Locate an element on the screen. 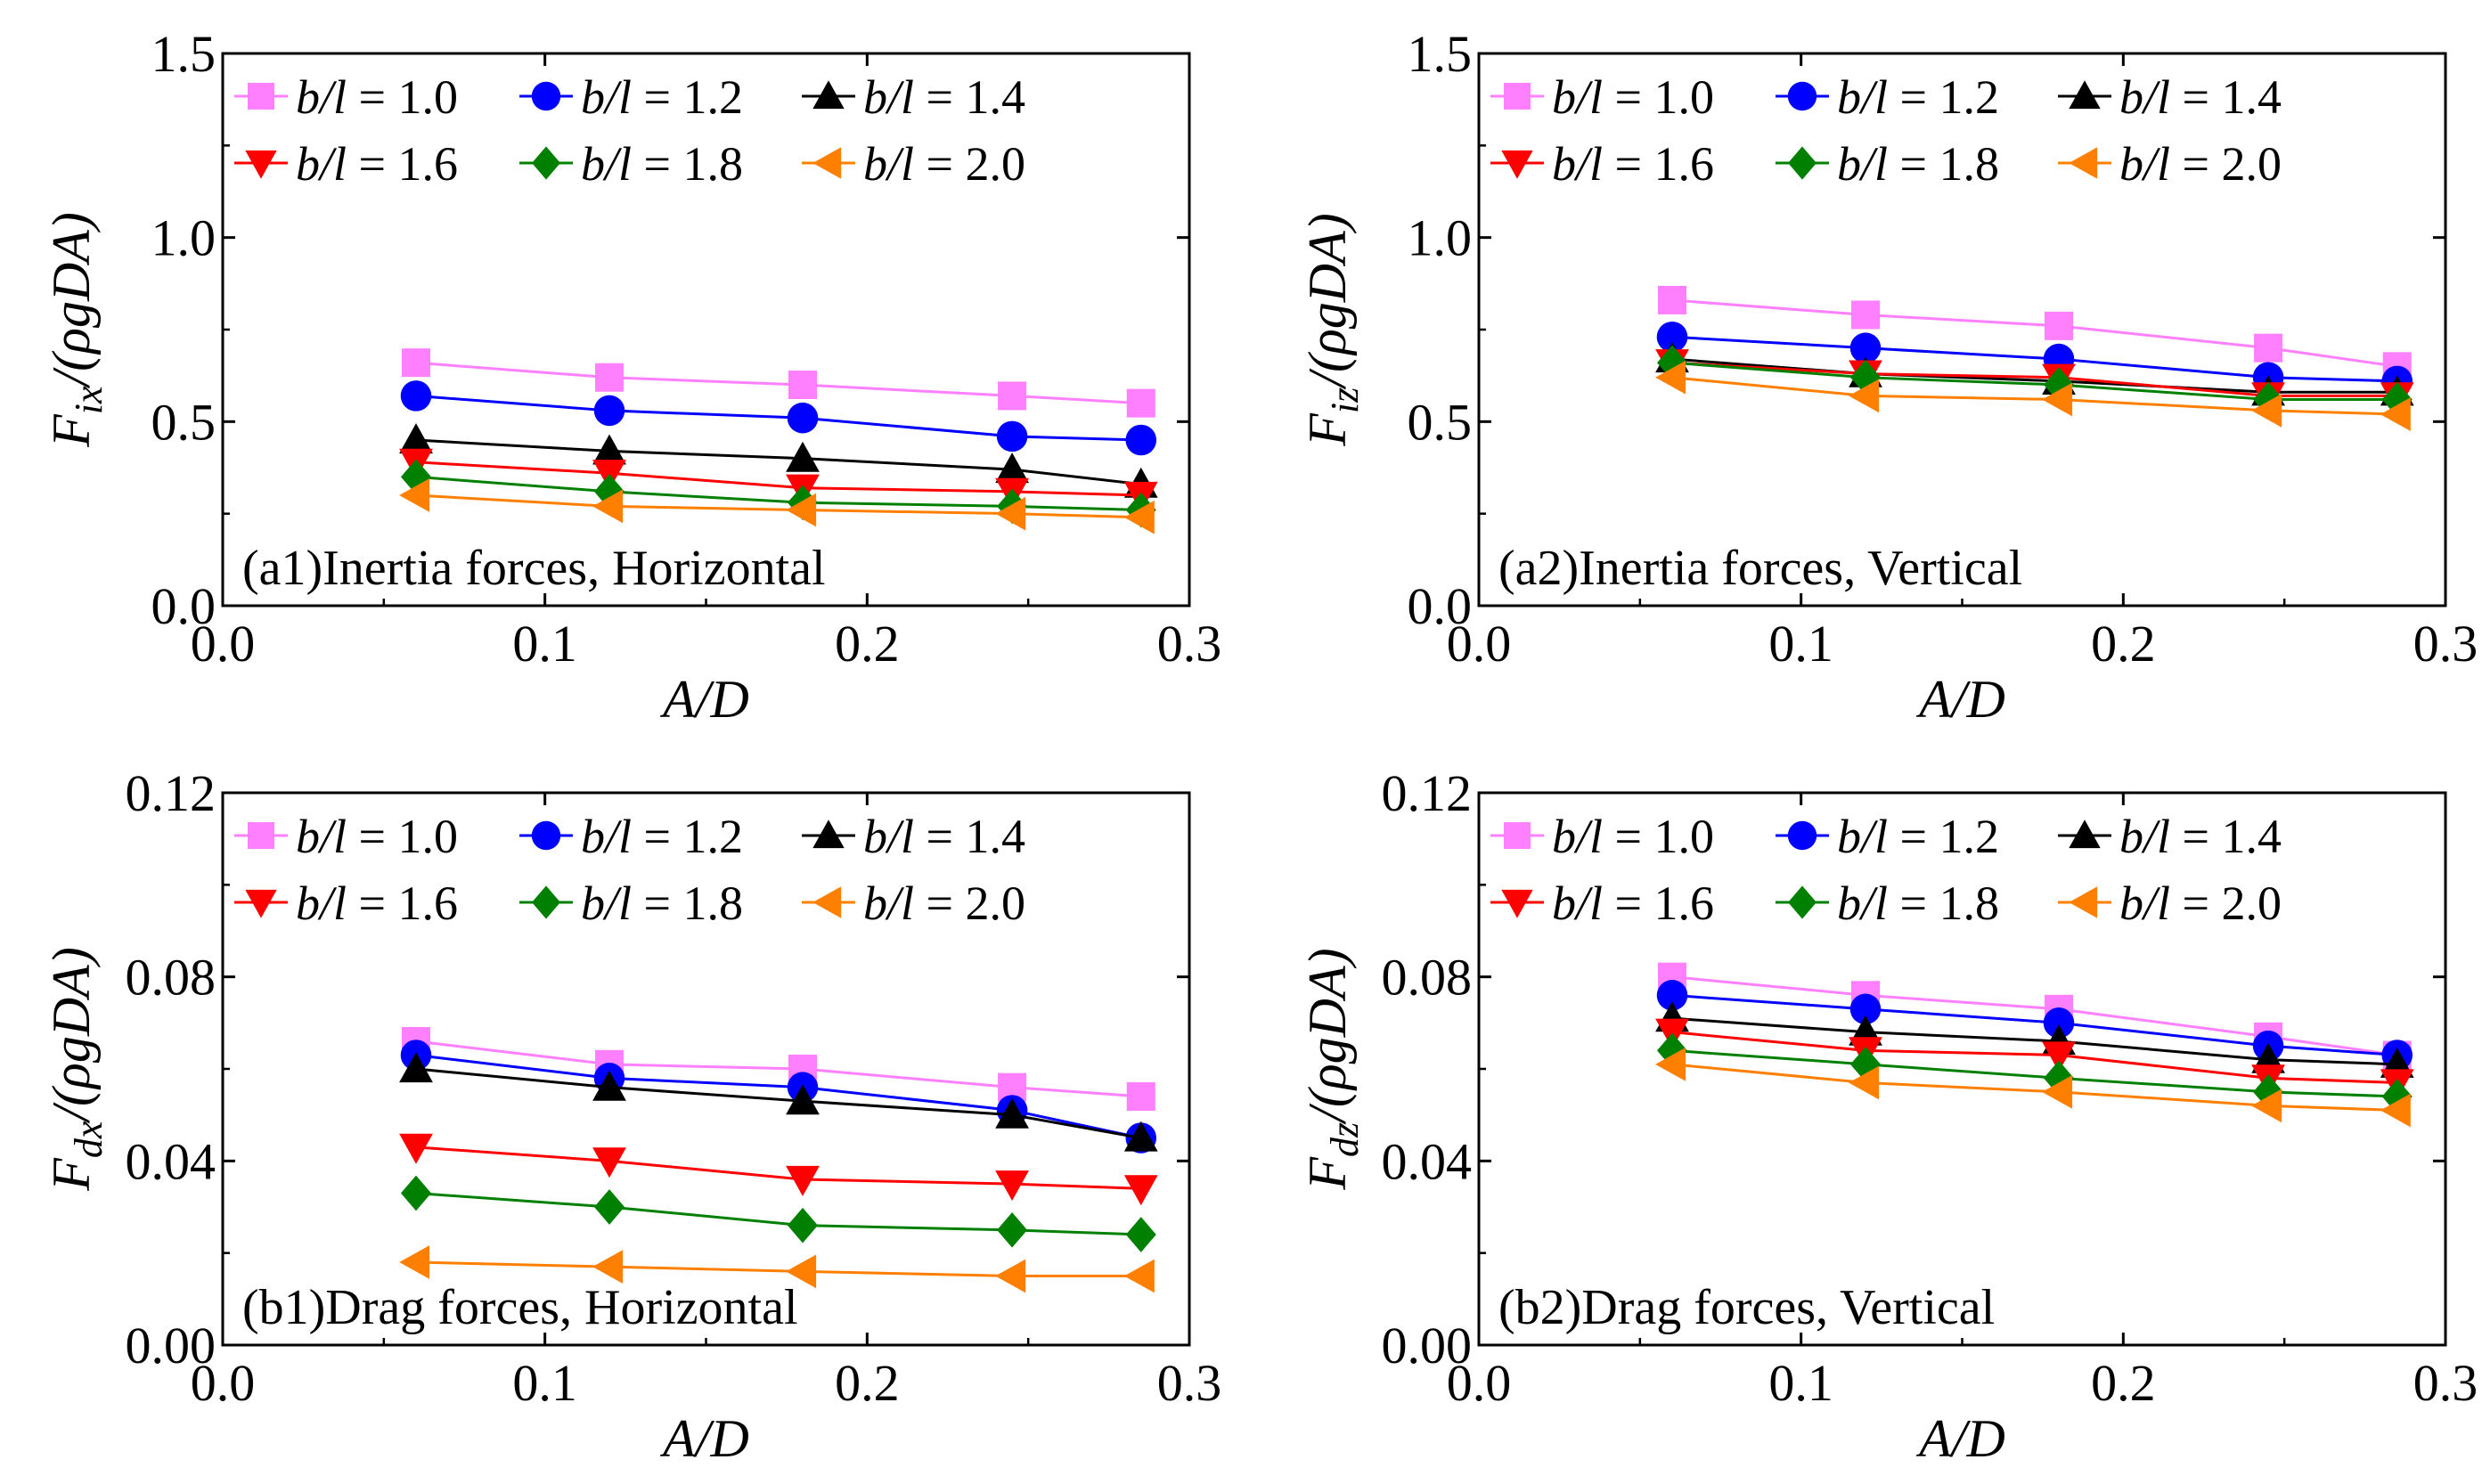 The height and width of the screenshot is (1484, 2482). legend-label: b/l = 1.4 is located at coordinates (2201, 837).